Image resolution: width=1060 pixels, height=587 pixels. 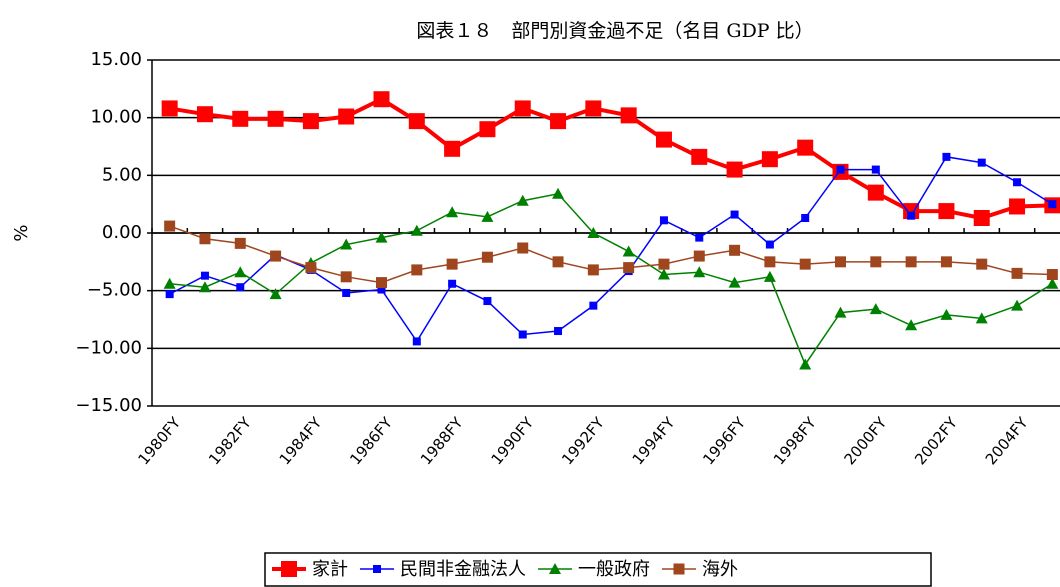 I want to click on y-tick-label: −15.00, so click(x=108, y=405).